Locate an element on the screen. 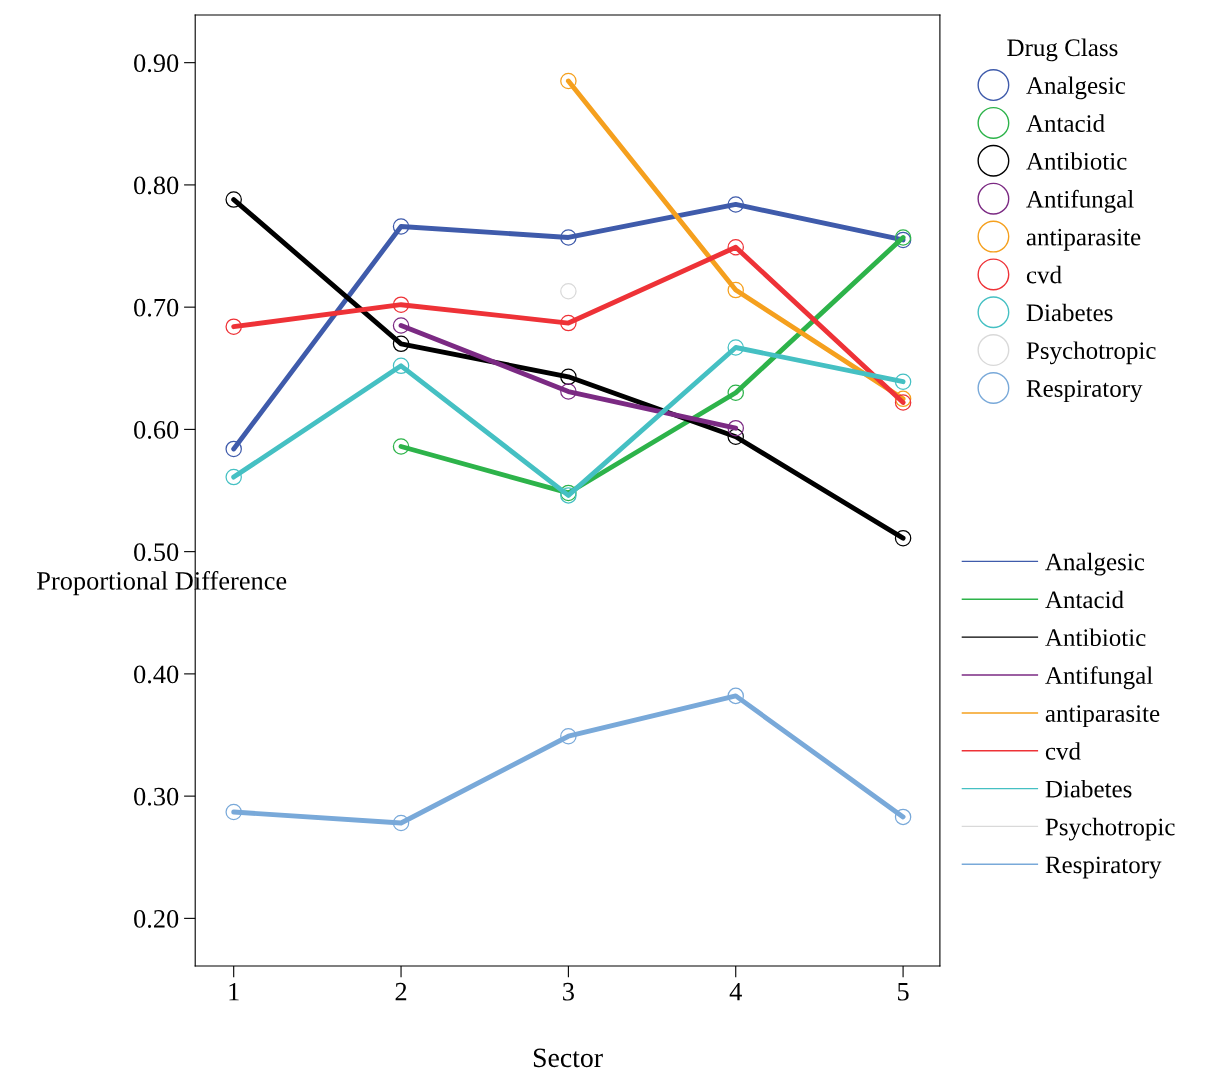 Image resolution: width=1205 pixels, height=1071 pixels. x-axis-title: Sector is located at coordinates (568, 1058).